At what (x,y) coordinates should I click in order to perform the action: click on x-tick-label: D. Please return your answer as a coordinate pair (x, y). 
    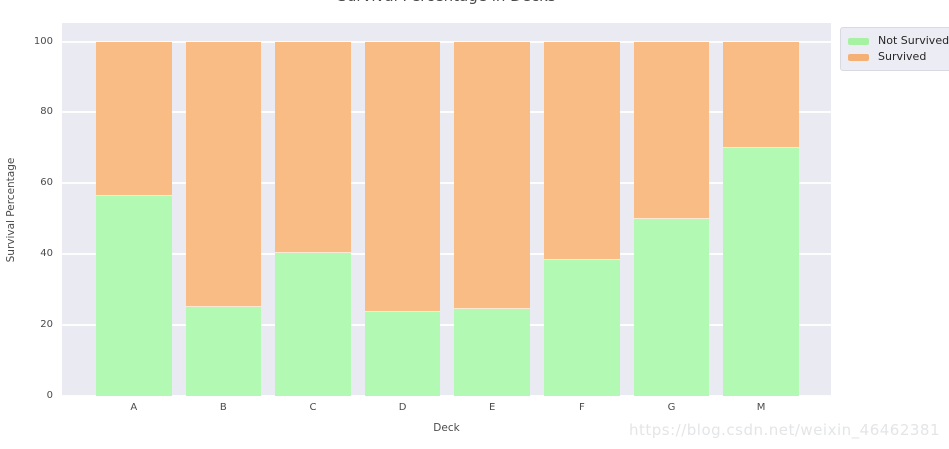
    Looking at the image, I should click on (402, 407).